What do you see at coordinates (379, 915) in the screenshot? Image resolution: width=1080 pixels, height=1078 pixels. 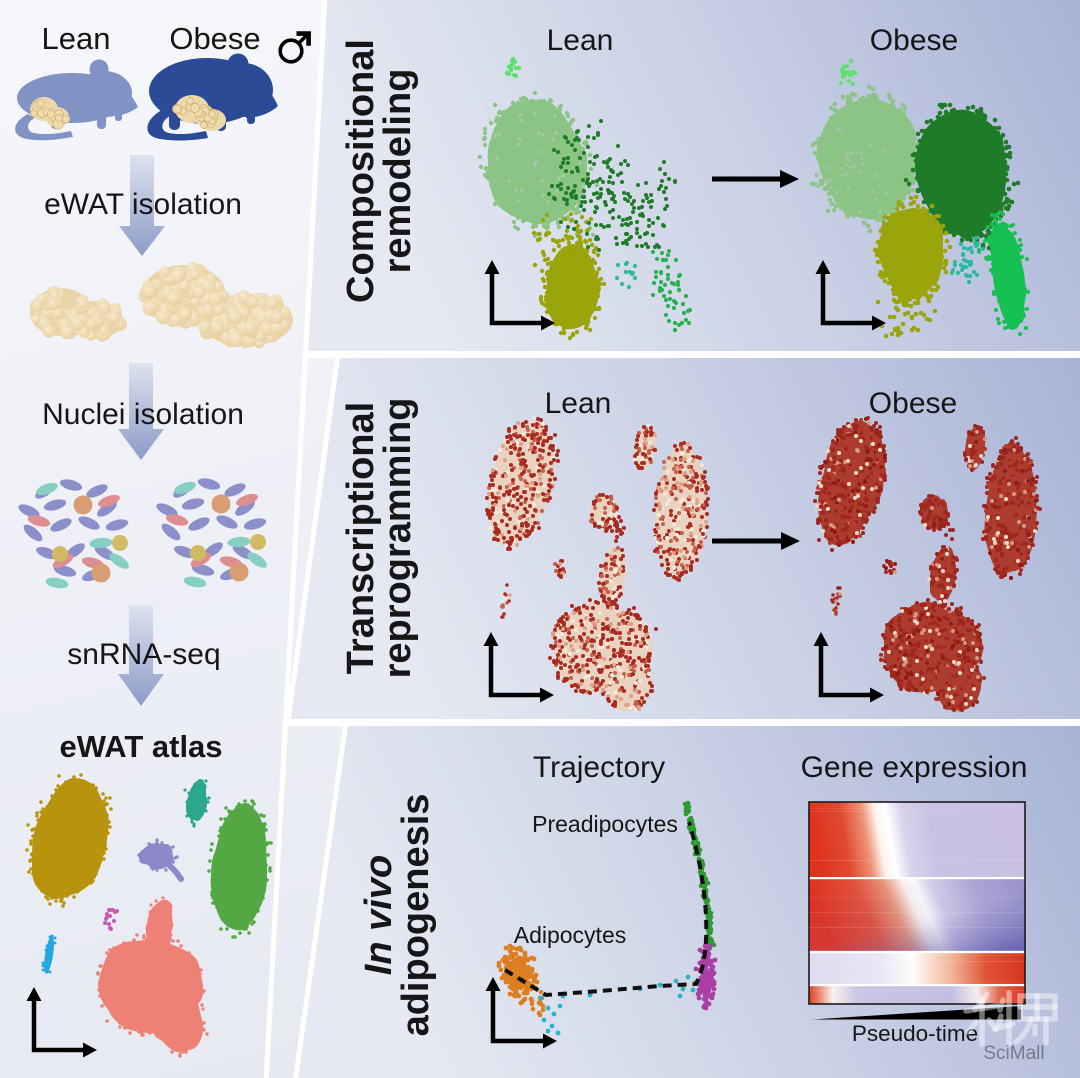 I see `svg-text: In vivo` at bounding box center [379, 915].